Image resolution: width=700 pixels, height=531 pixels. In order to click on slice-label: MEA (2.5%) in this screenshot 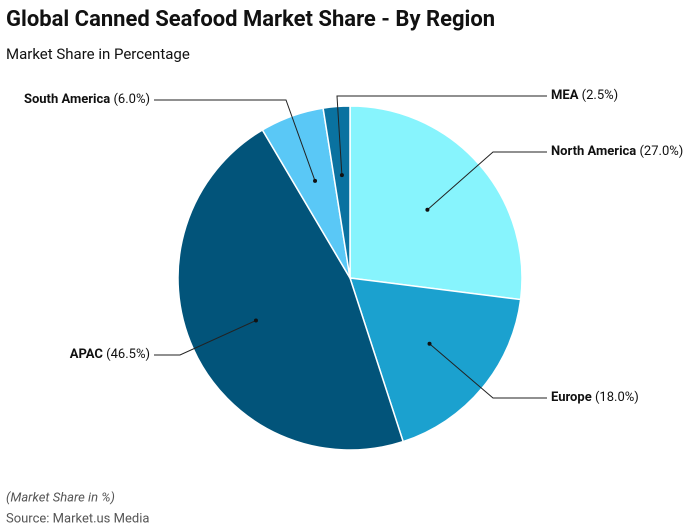, I will do `click(584, 95)`.